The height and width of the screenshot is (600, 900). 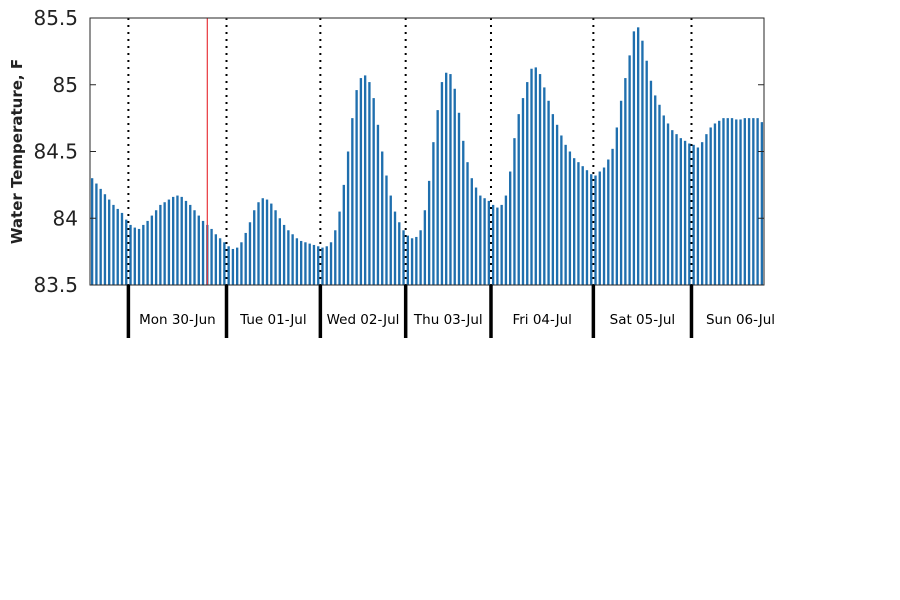 What do you see at coordinates (541, 320) in the screenshot?
I see `day-label-4: Fri 04-Jul` at bounding box center [541, 320].